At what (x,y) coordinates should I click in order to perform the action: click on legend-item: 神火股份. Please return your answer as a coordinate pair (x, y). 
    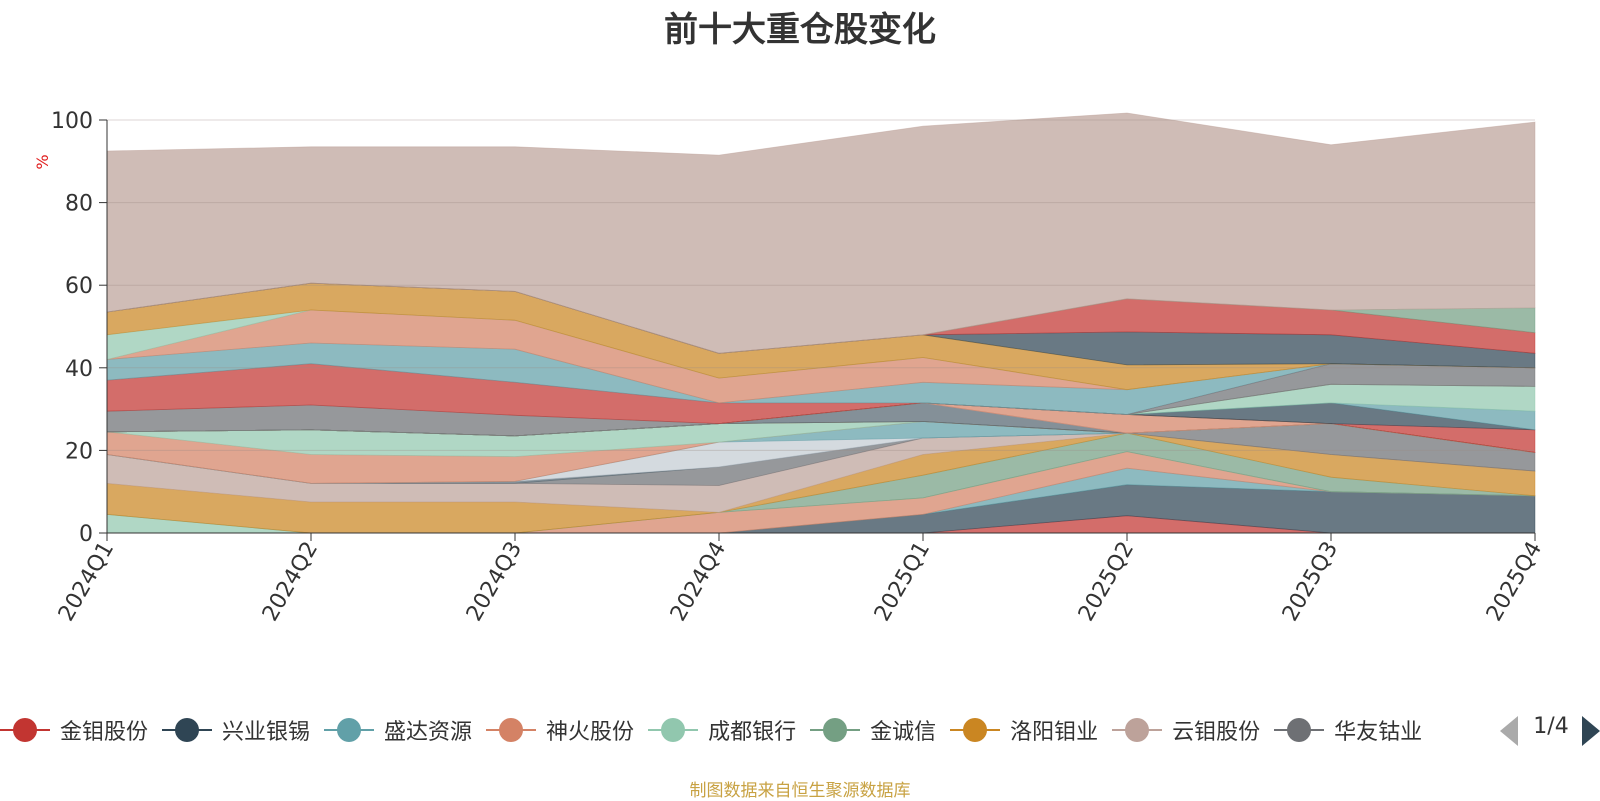
    Looking at the image, I should click on (560, 730).